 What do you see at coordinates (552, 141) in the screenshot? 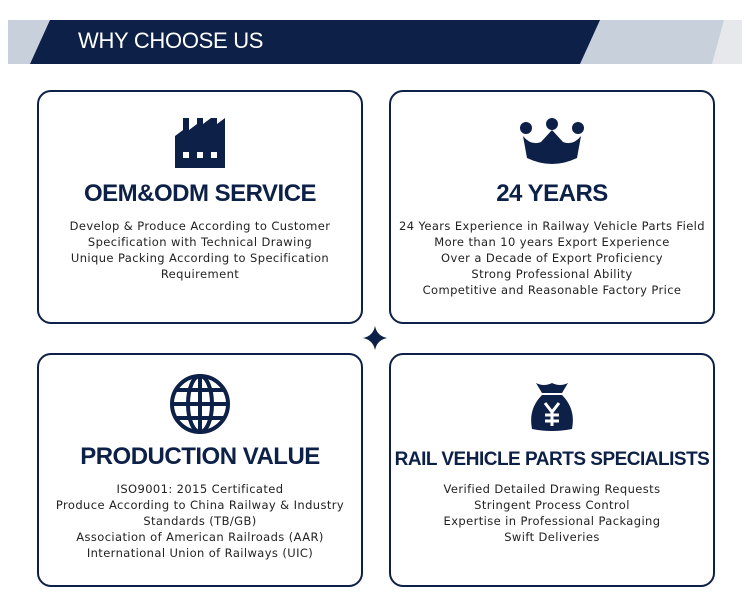
I see `crown-icon` at bounding box center [552, 141].